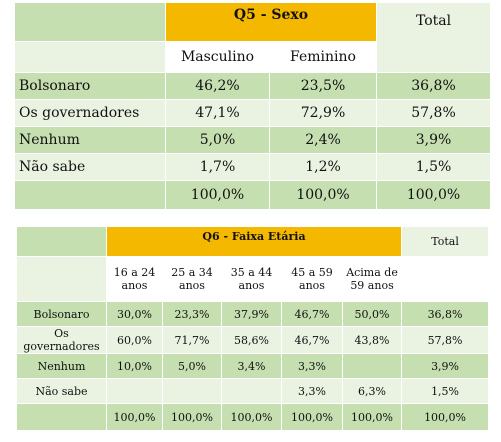 The height and width of the screenshot is (442, 501). I want to click on cell: 58,6%, so click(251, 340).